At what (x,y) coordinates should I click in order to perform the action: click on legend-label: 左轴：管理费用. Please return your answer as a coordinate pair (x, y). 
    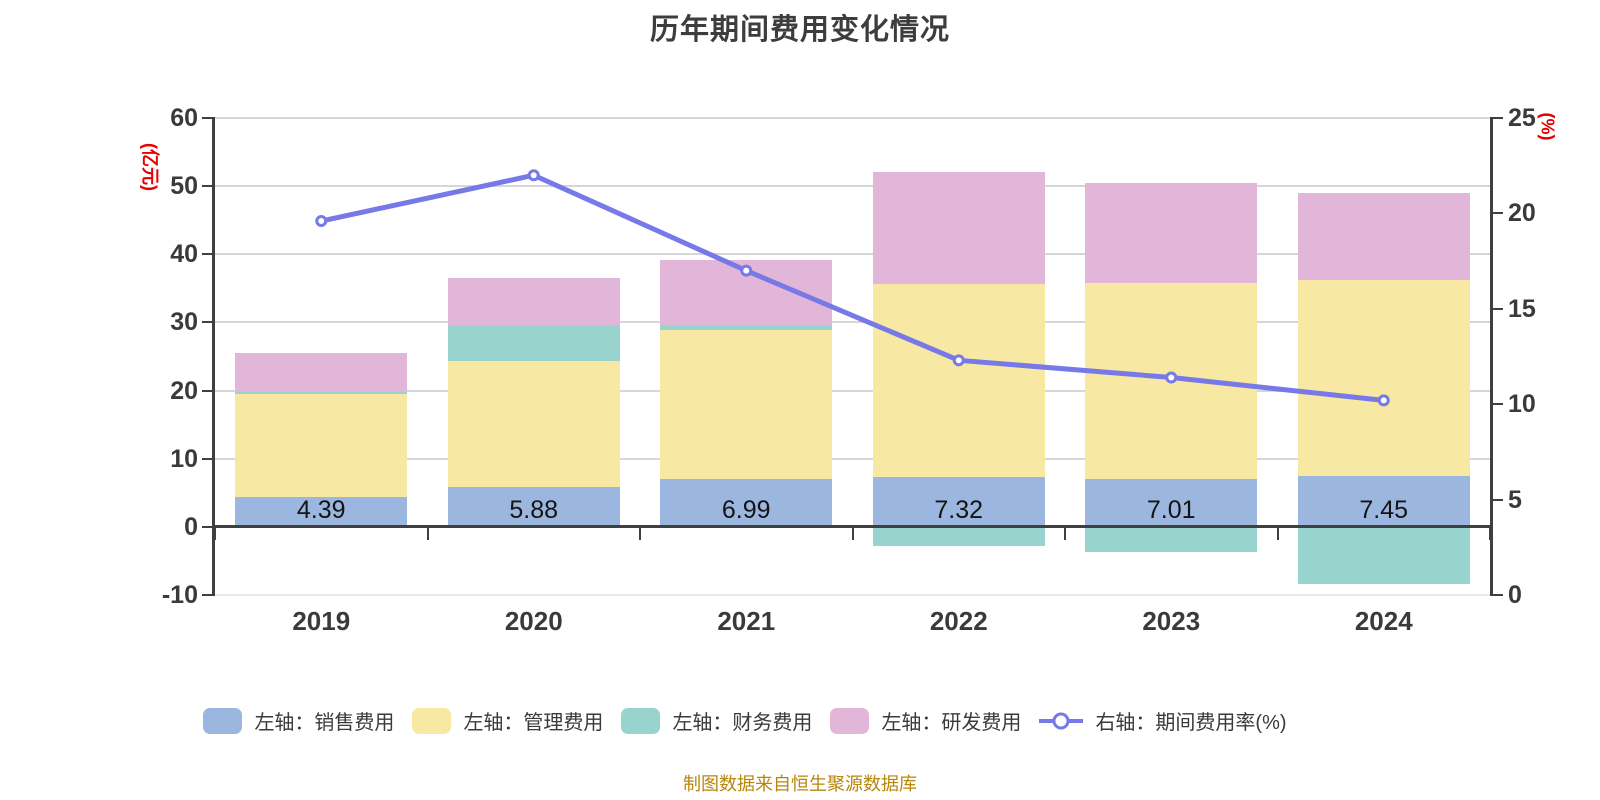
    Looking at the image, I should click on (533, 723).